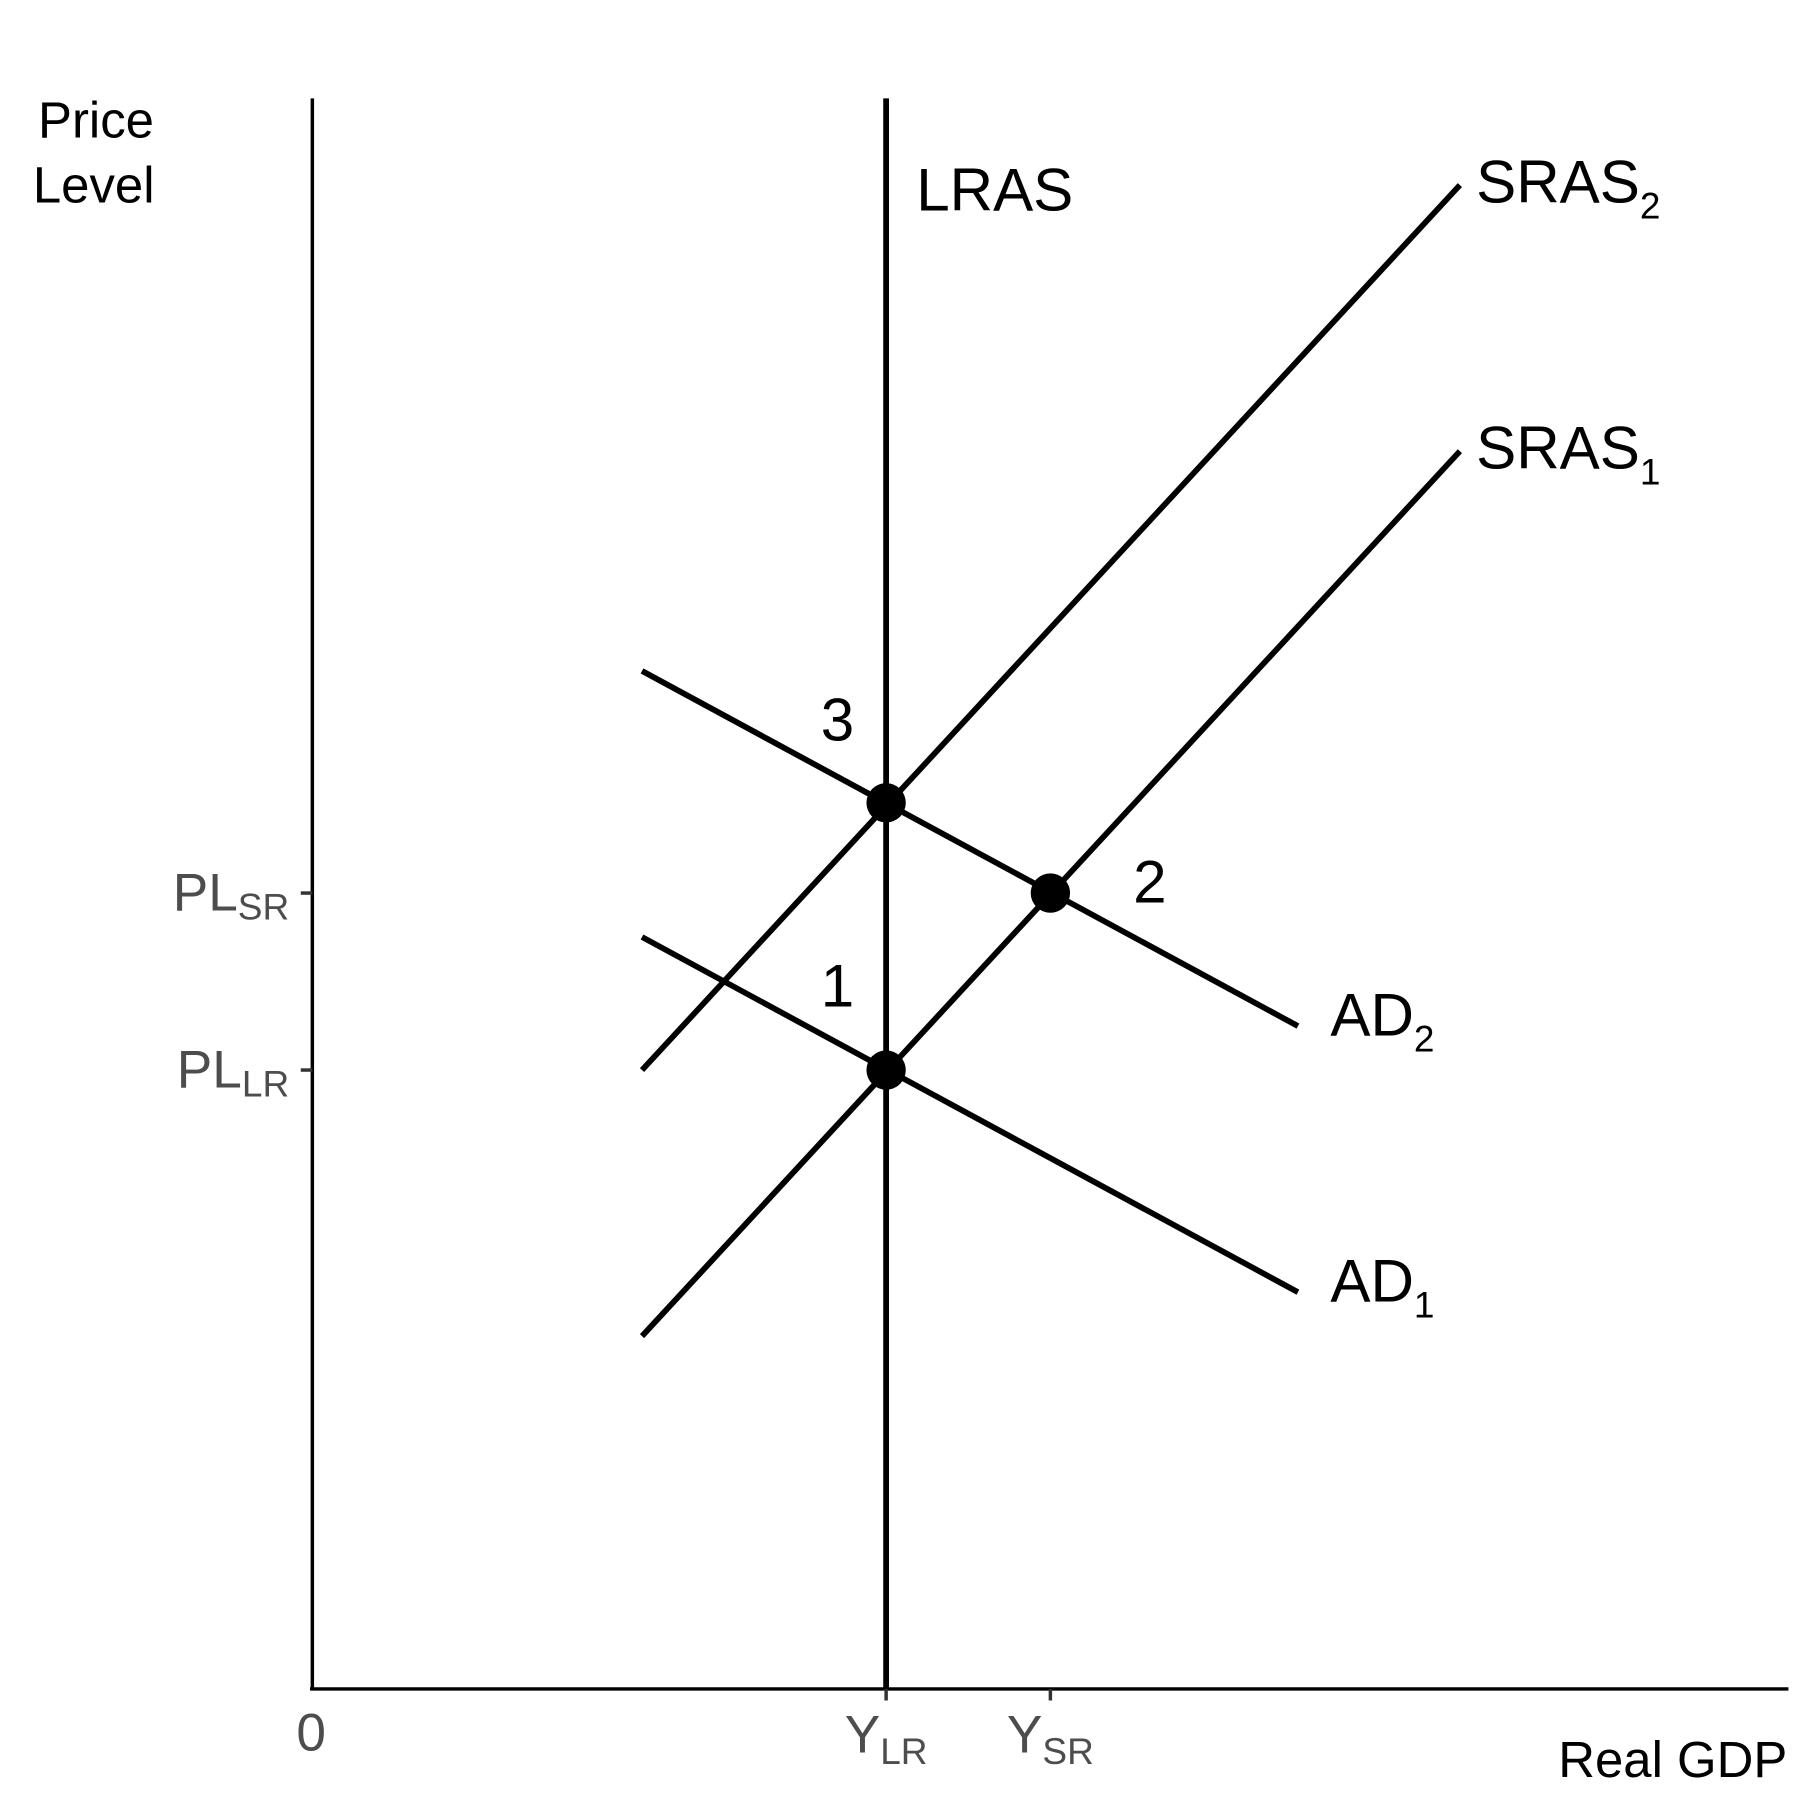  I want to click on curve-label: AD2, so click(1382, 1020).